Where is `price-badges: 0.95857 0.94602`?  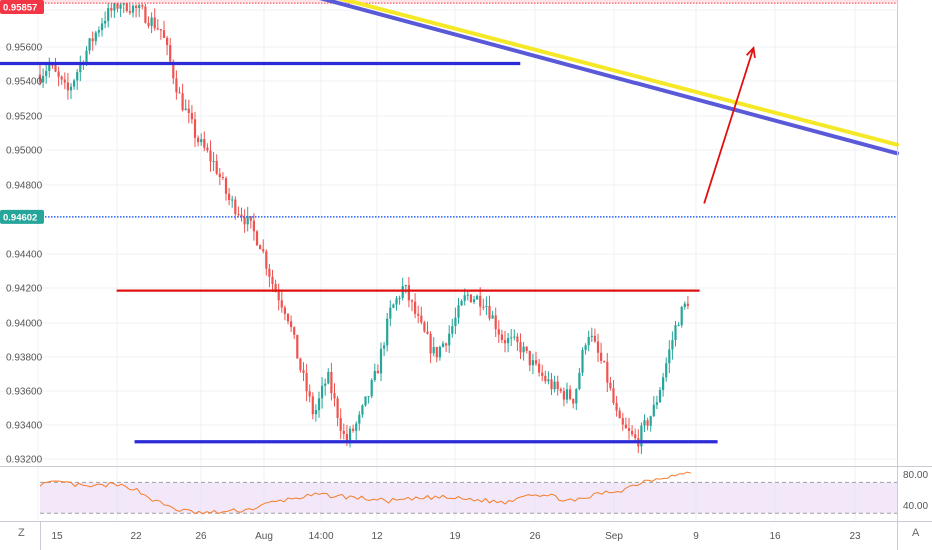
price-badges: 0.95857 0.94602 is located at coordinates (22, 112).